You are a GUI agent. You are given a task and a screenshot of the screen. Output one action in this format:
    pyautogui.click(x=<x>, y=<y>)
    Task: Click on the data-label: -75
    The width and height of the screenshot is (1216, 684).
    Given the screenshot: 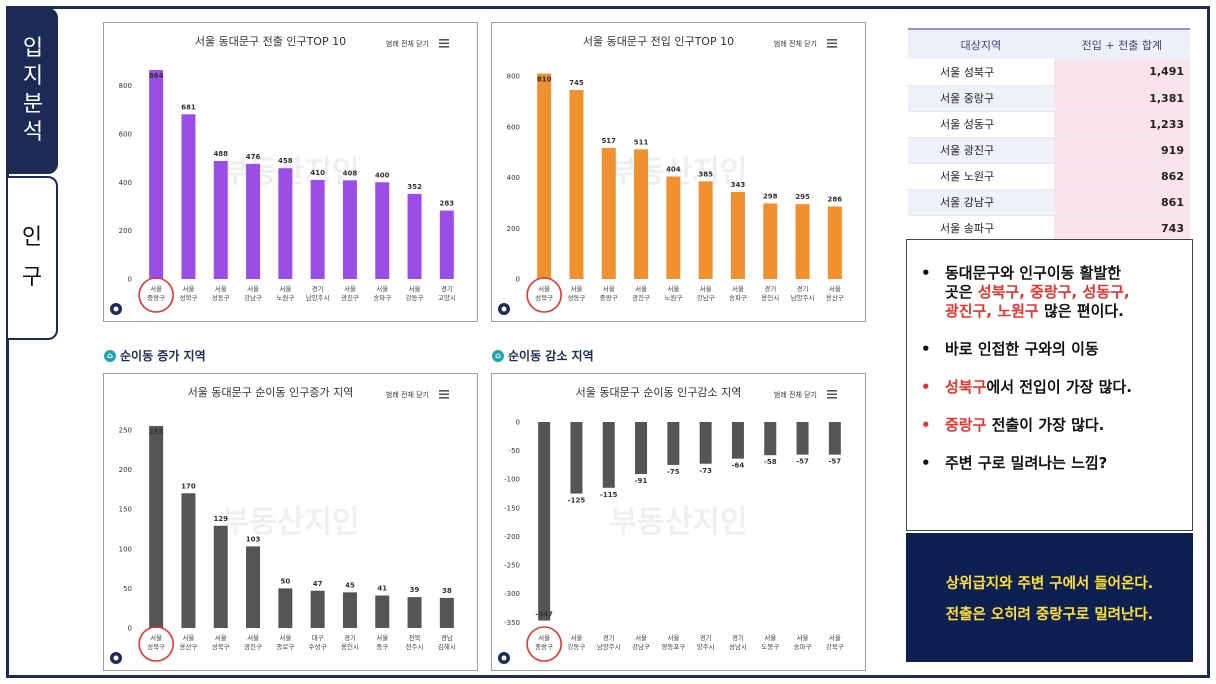 What is the action you would take?
    pyautogui.click(x=673, y=472)
    